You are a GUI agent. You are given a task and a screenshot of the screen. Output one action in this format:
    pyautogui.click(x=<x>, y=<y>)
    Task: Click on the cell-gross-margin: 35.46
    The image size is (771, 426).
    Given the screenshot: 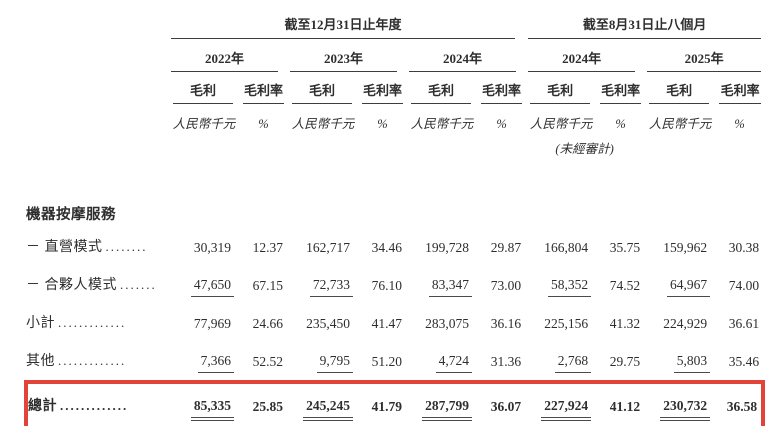 What is the action you would take?
    pyautogui.click(x=744, y=361)
    